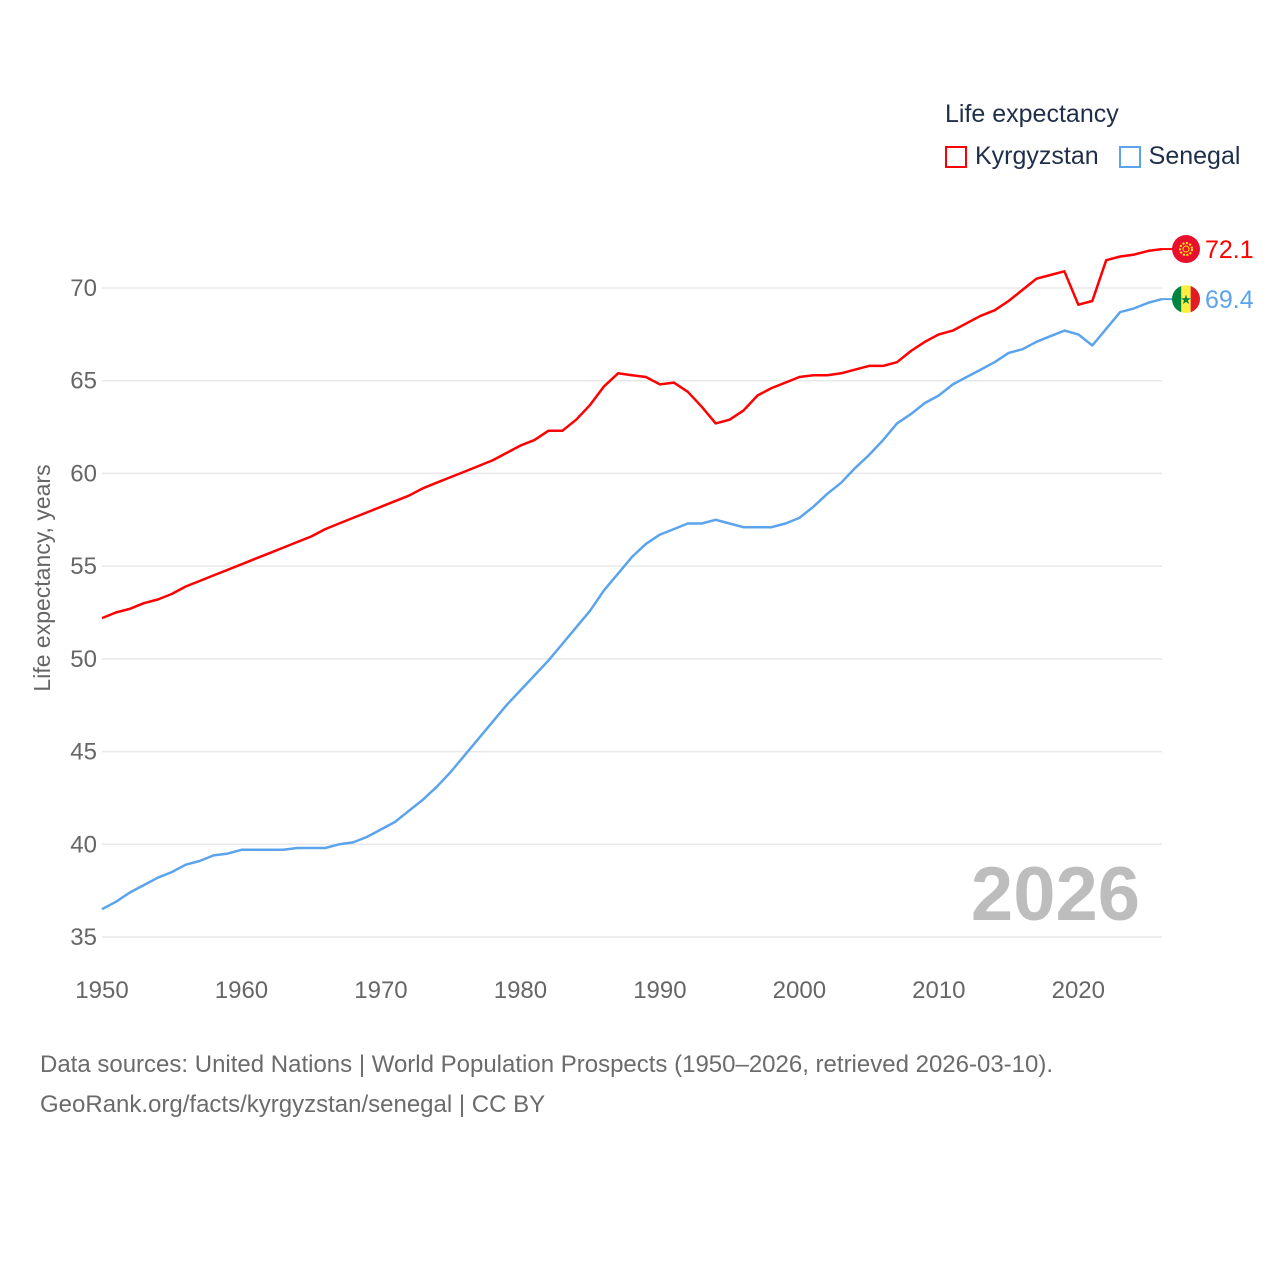  What do you see at coordinates (1195, 299) in the screenshot?
I see `senegal-flag-red` at bounding box center [1195, 299].